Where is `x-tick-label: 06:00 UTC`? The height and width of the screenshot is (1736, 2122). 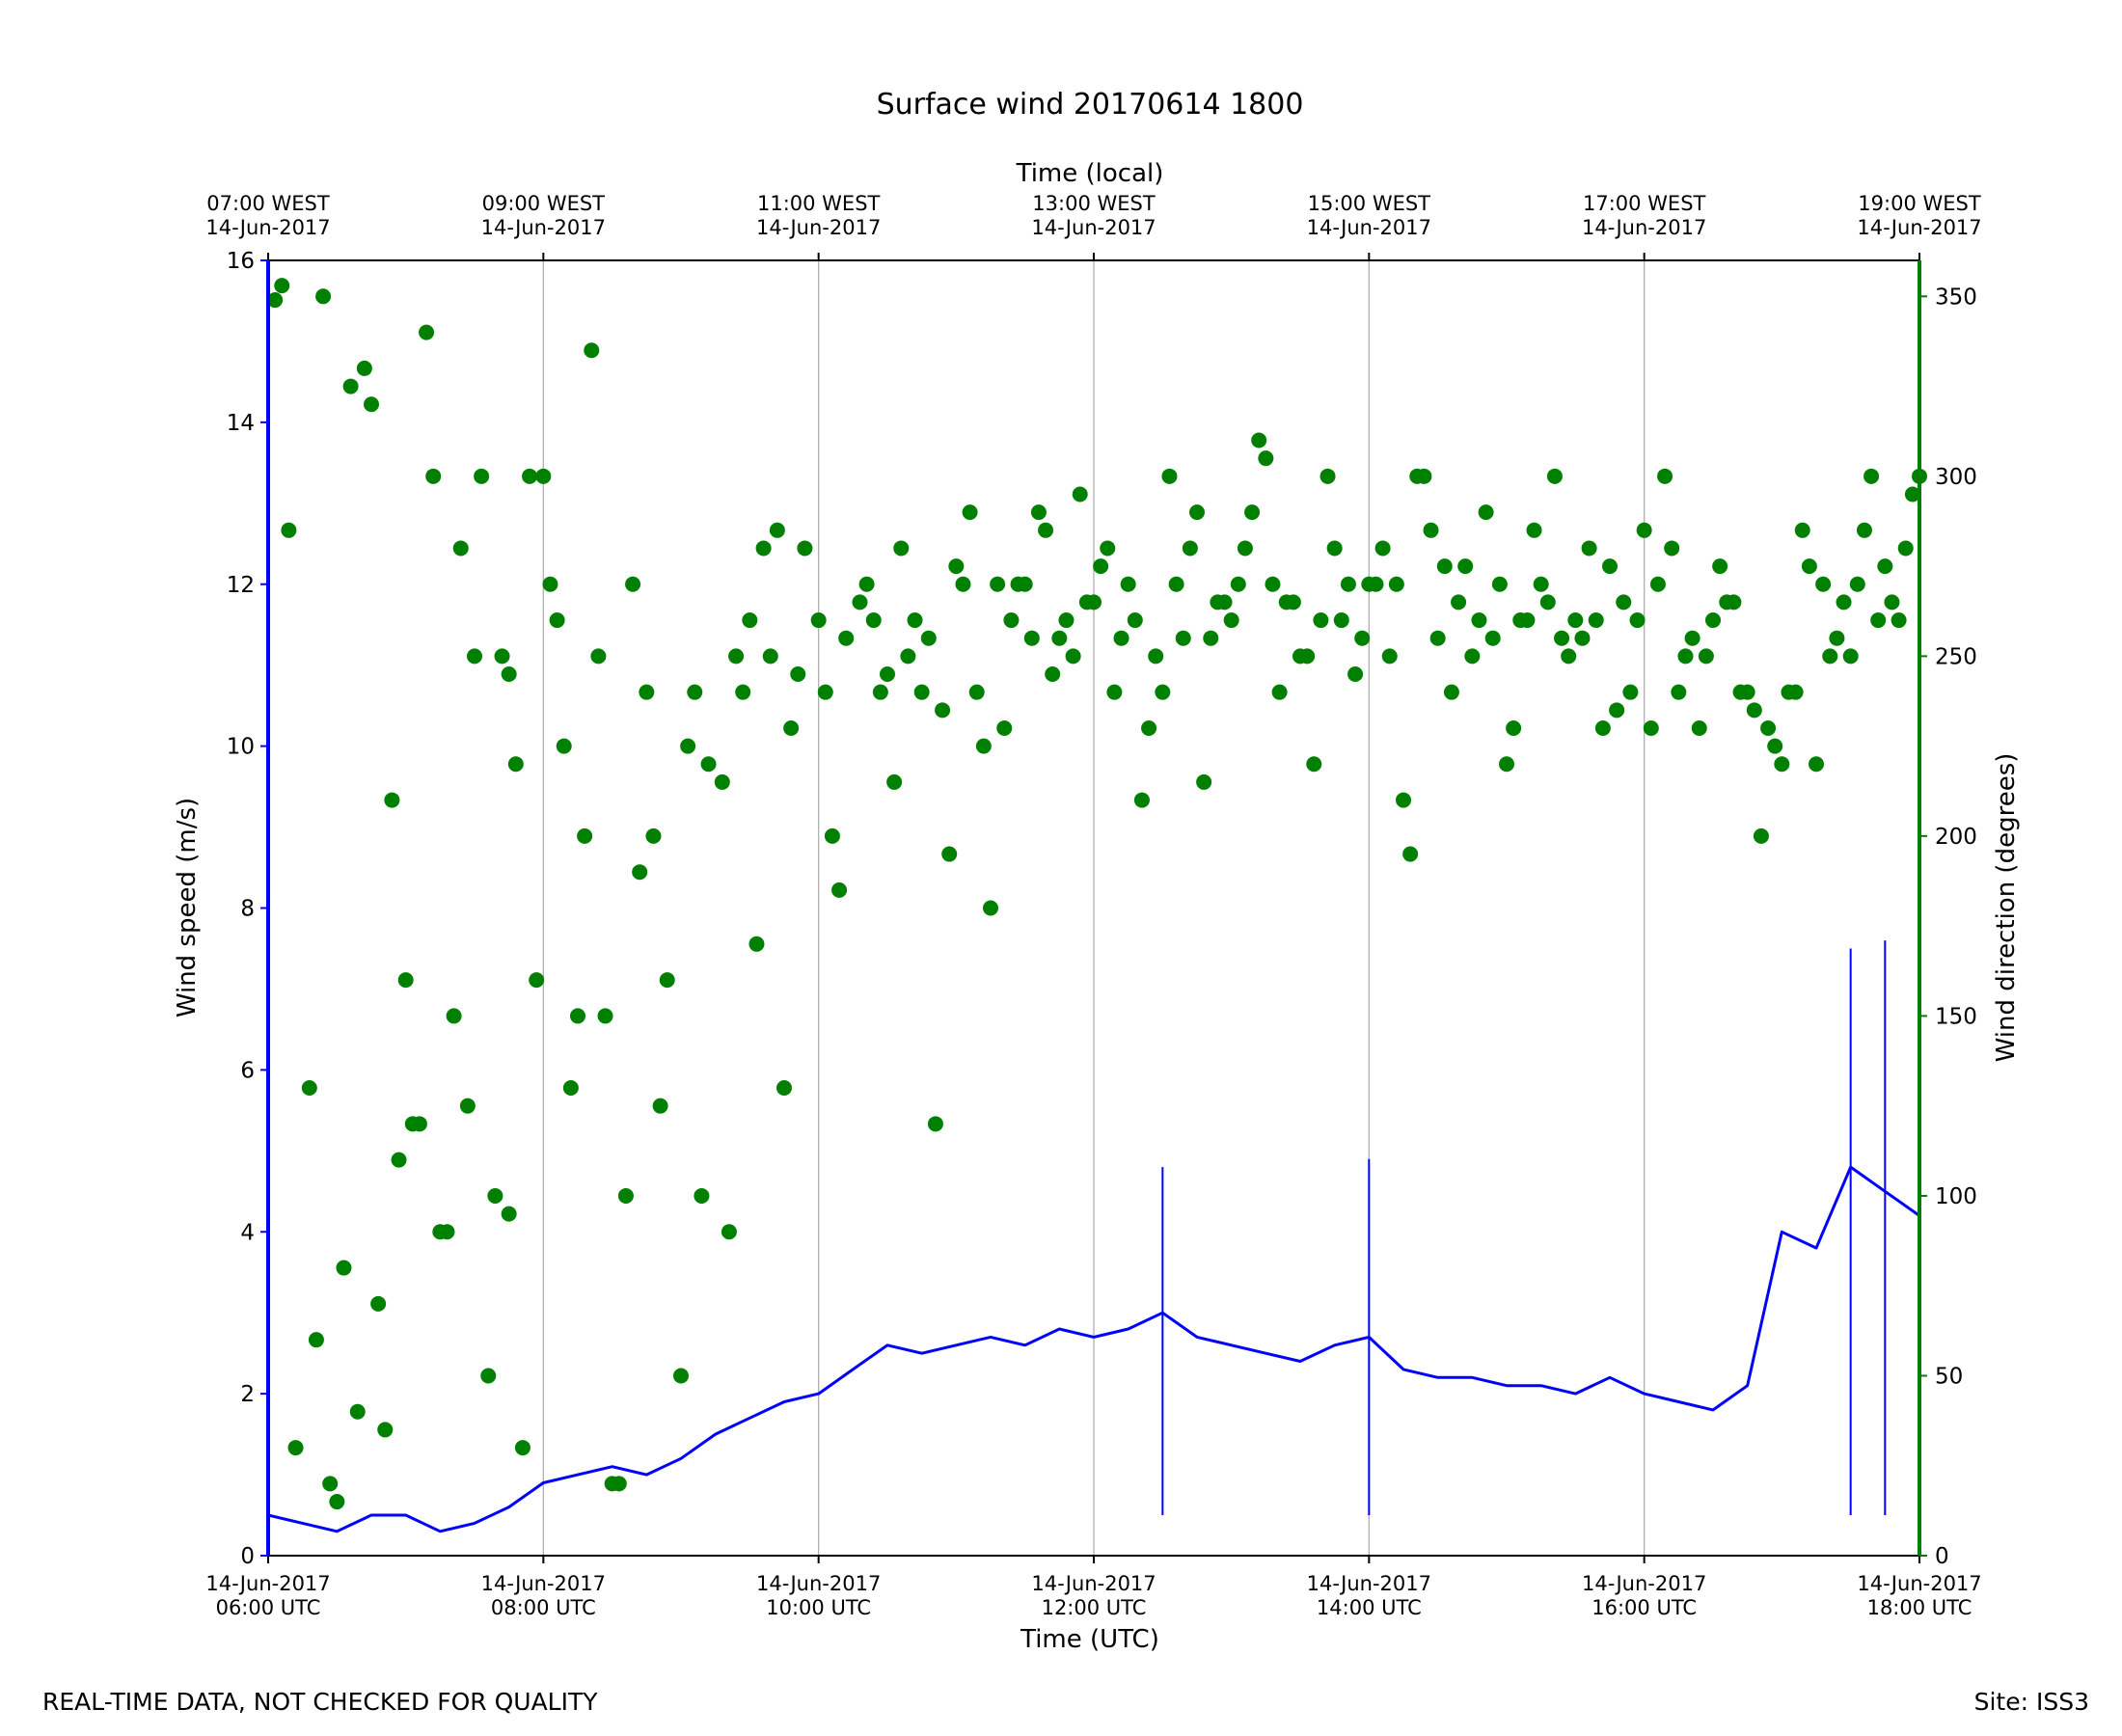 x-tick-label: 06:00 UTC is located at coordinates (269, 1607).